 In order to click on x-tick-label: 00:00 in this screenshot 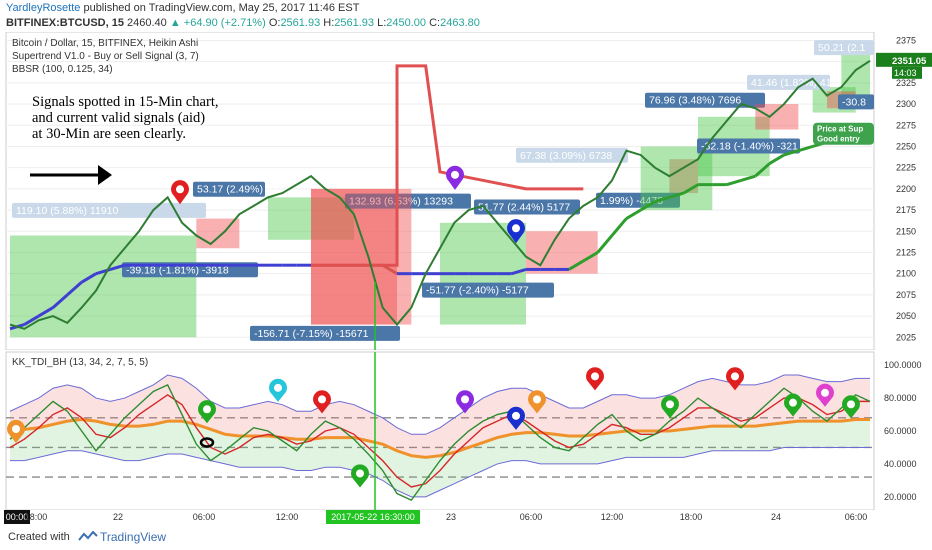, I will do `click(17, 517)`.